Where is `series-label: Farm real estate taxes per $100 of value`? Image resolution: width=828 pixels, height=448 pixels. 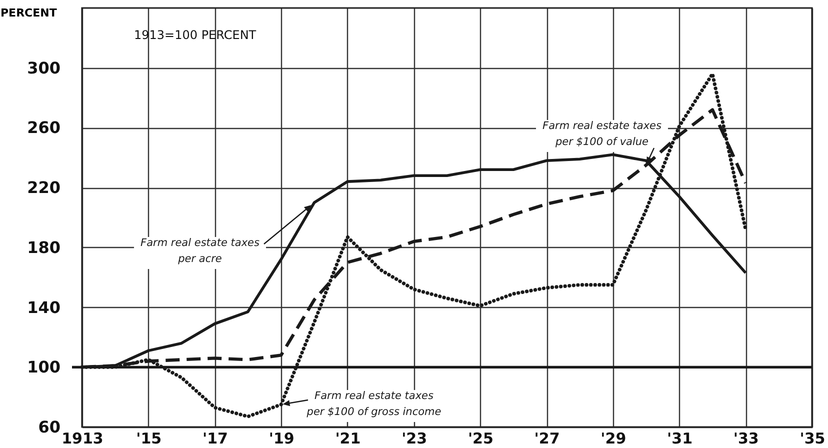
series-label: Farm real estate taxes per $100 of value is located at coordinates (602, 134).